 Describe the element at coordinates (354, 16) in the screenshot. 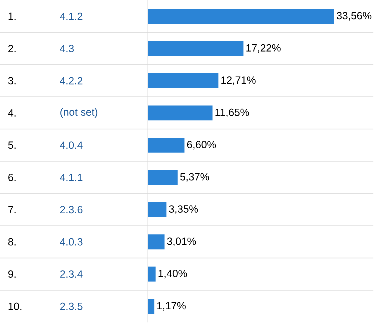

I see `data-label: 33,56%` at that location.